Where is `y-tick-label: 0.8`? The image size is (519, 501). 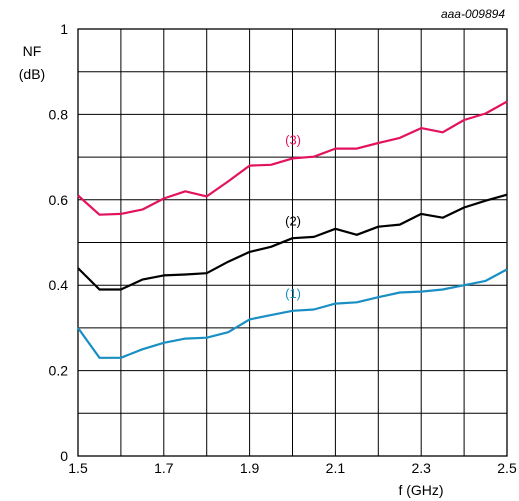 y-tick-label: 0.8 is located at coordinates (59, 114).